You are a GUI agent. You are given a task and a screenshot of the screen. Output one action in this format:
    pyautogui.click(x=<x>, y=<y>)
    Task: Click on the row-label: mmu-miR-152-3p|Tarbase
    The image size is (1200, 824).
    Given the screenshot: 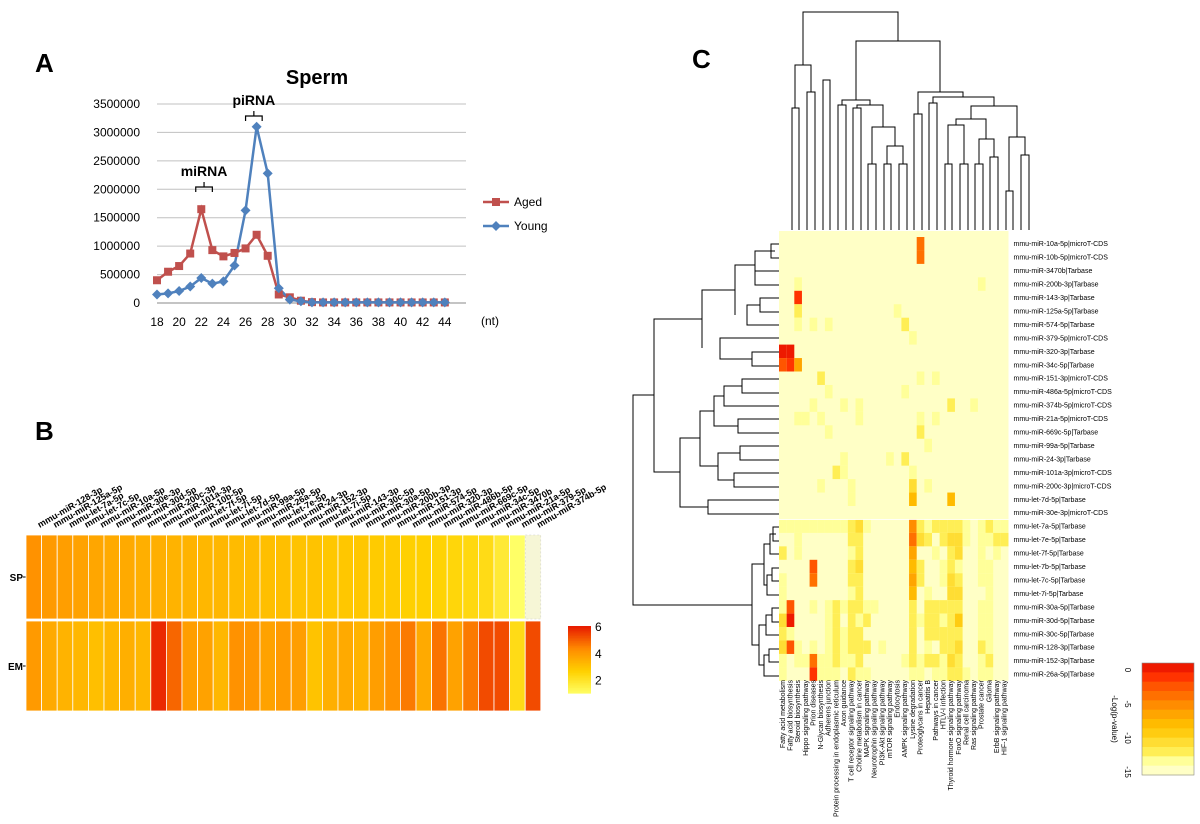 What is the action you would take?
    pyautogui.click(x=1054, y=661)
    